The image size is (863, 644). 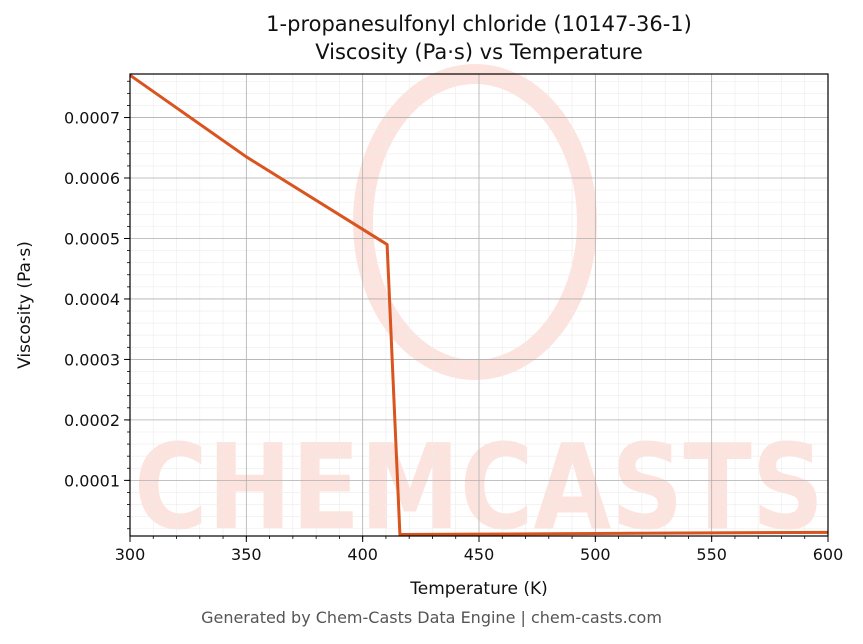 I want to click on y-tick-label: 0.0004, so click(x=92, y=299).